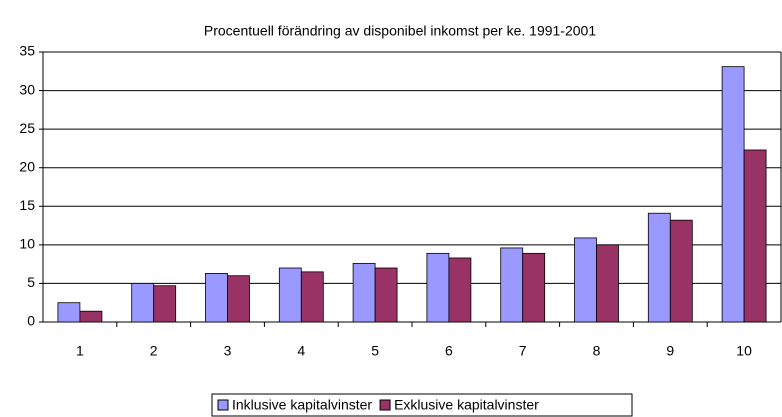  What do you see at coordinates (302, 405) in the screenshot?
I see `legend-label: Inklusive kapitalvinster` at bounding box center [302, 405].